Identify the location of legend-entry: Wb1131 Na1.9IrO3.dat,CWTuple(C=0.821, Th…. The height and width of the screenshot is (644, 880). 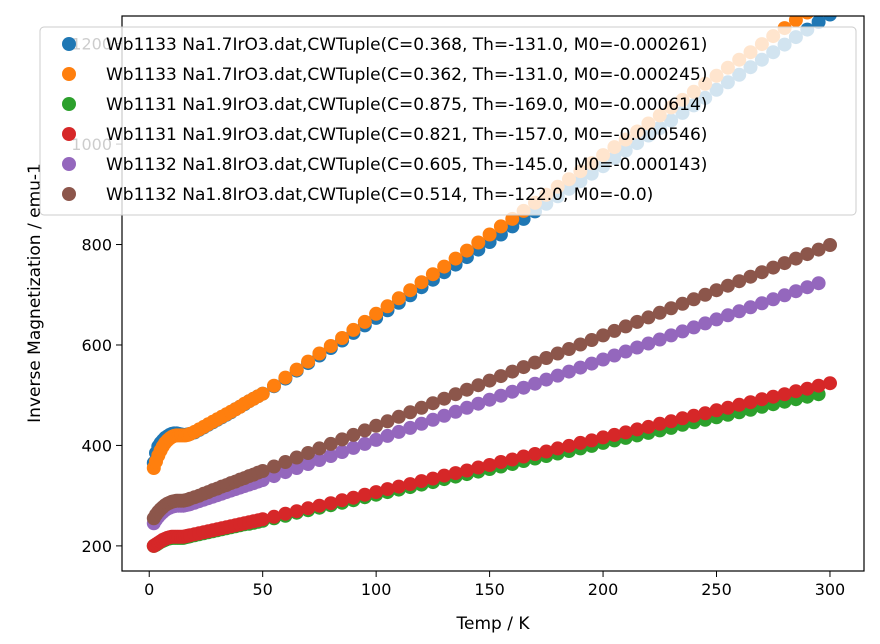
(406, 135).